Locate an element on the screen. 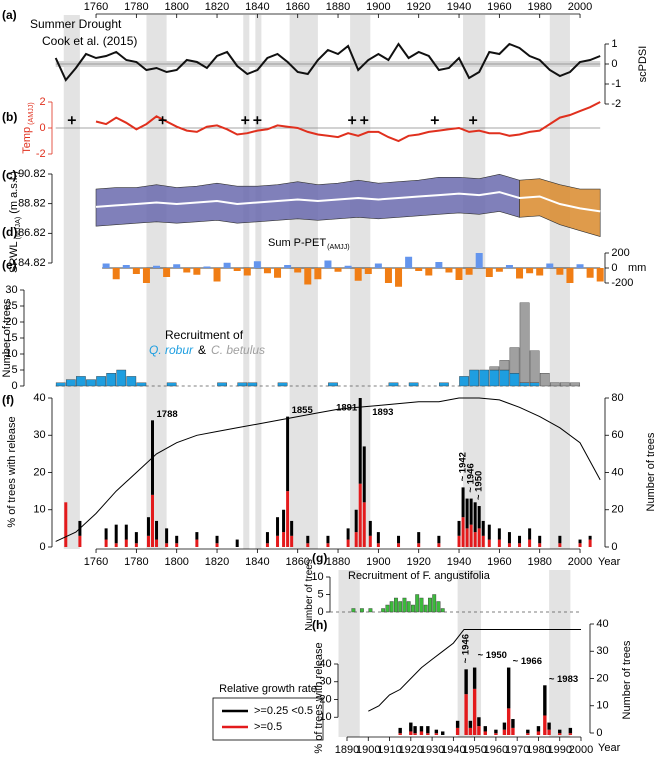 This screenshot has height=761, width=660. legend-title: Relative growth rate is located at coordinates (268, 689).